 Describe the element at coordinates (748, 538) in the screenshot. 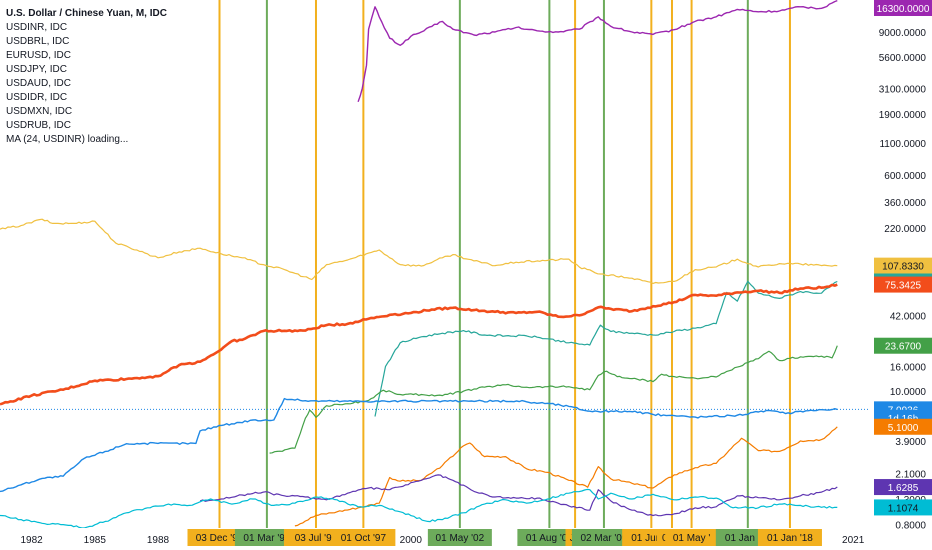

I see `event-date-label-11: 01 Jan '16` at that location.